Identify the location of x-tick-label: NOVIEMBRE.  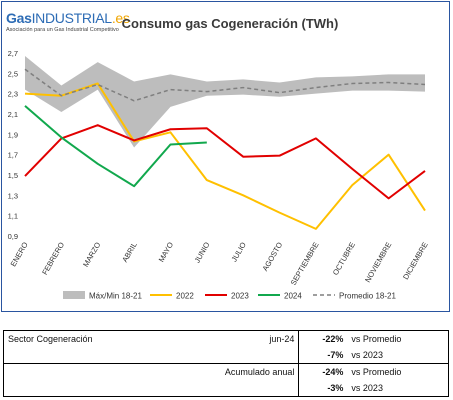
(378, 262).